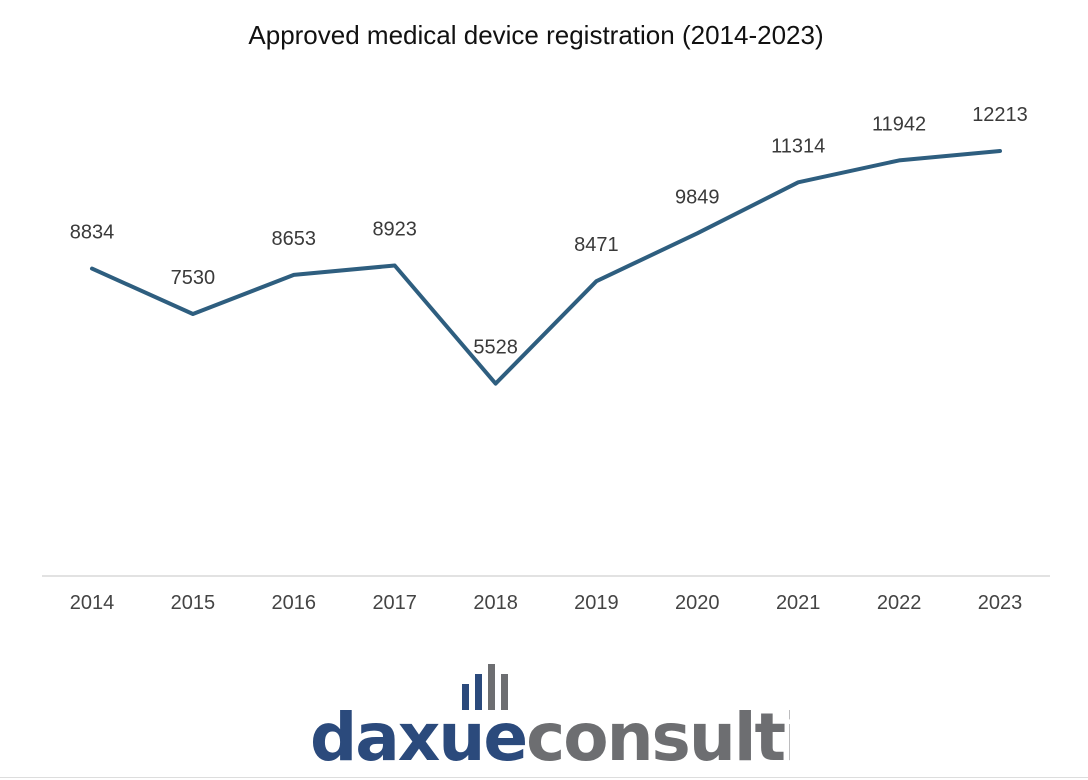  What do you see at coordinates (899, 603) in the screenshot?
I see `x-tick-label: 2022` at bounding box center [899, 603].